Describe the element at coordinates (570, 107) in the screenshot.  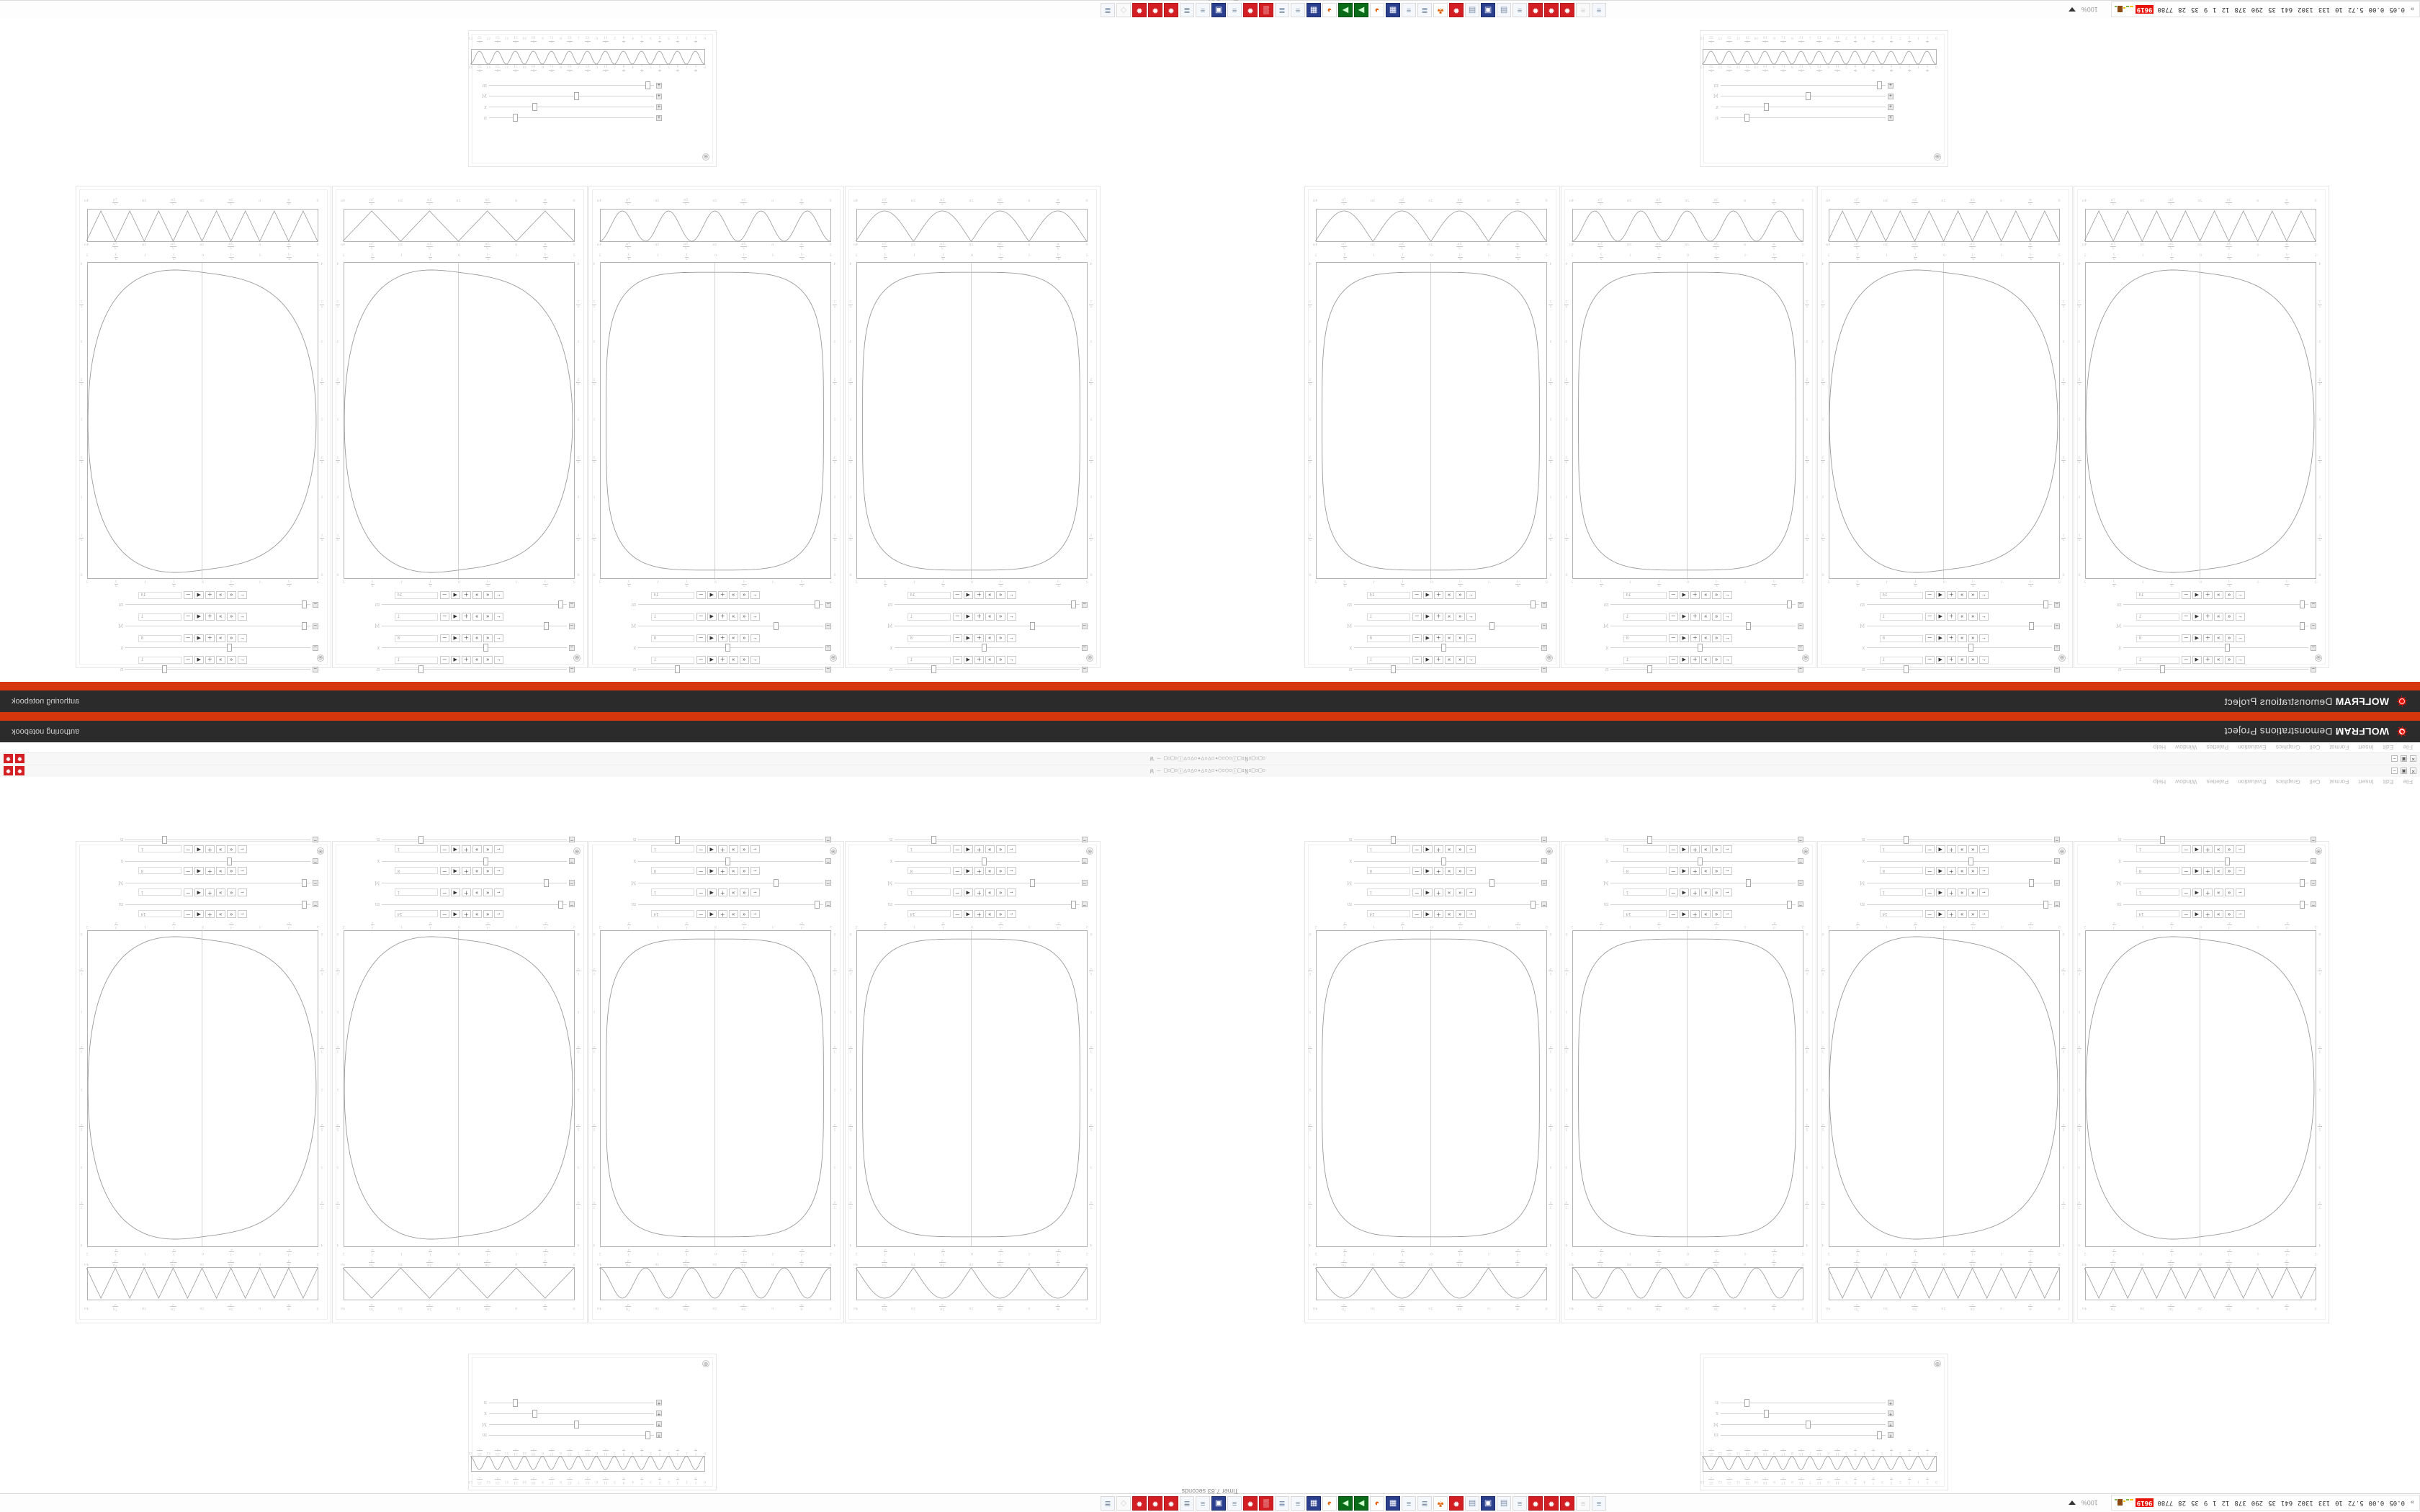
I see `mini-slider-row: + x` at that location.